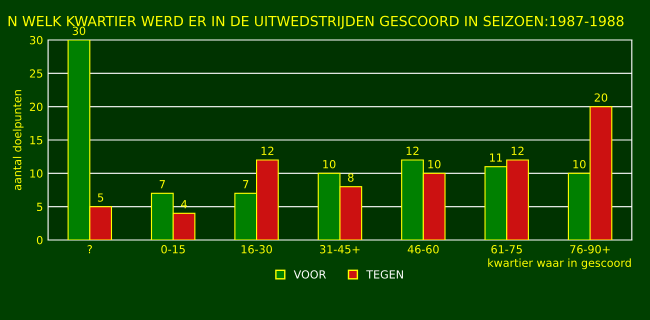 This screenshot has height=320, width=650. I want to click on y-tick-label: 15, so click(36, 140).